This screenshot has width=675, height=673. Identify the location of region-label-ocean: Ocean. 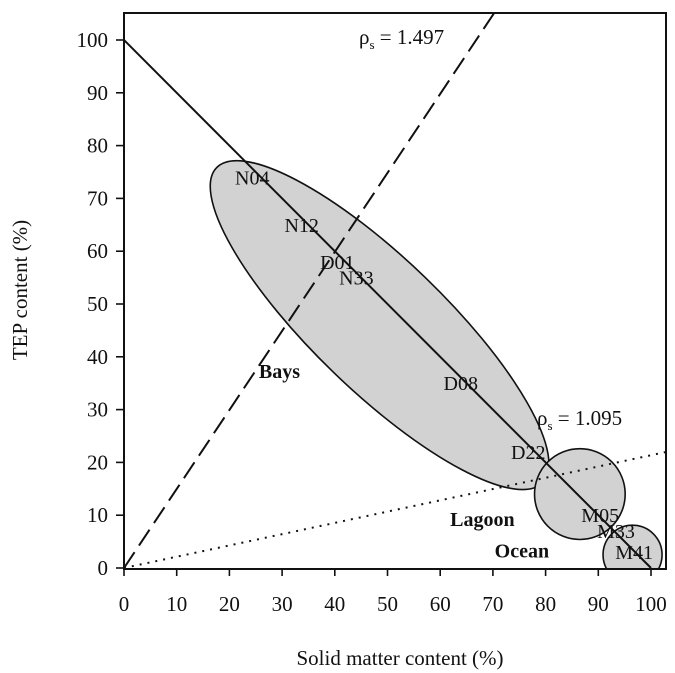
(522, 551).